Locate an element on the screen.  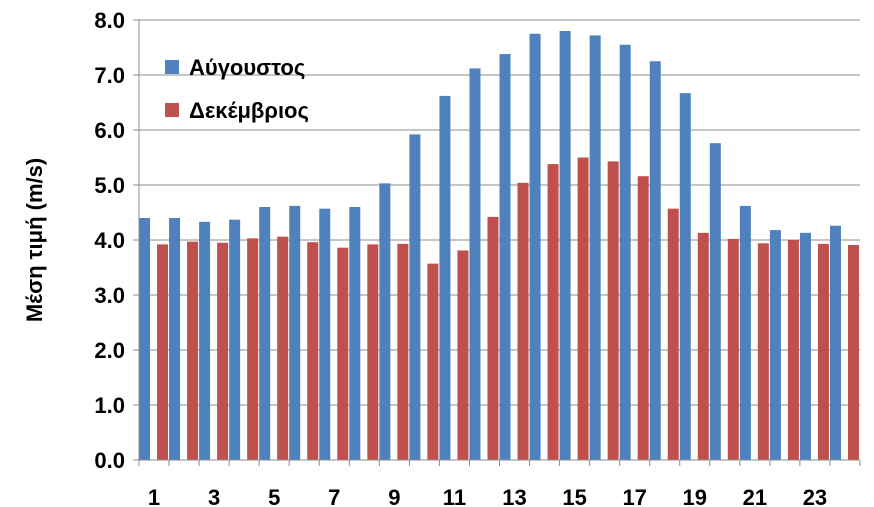
y-tick-label: 6.0 is located at coordinates (109, 130).